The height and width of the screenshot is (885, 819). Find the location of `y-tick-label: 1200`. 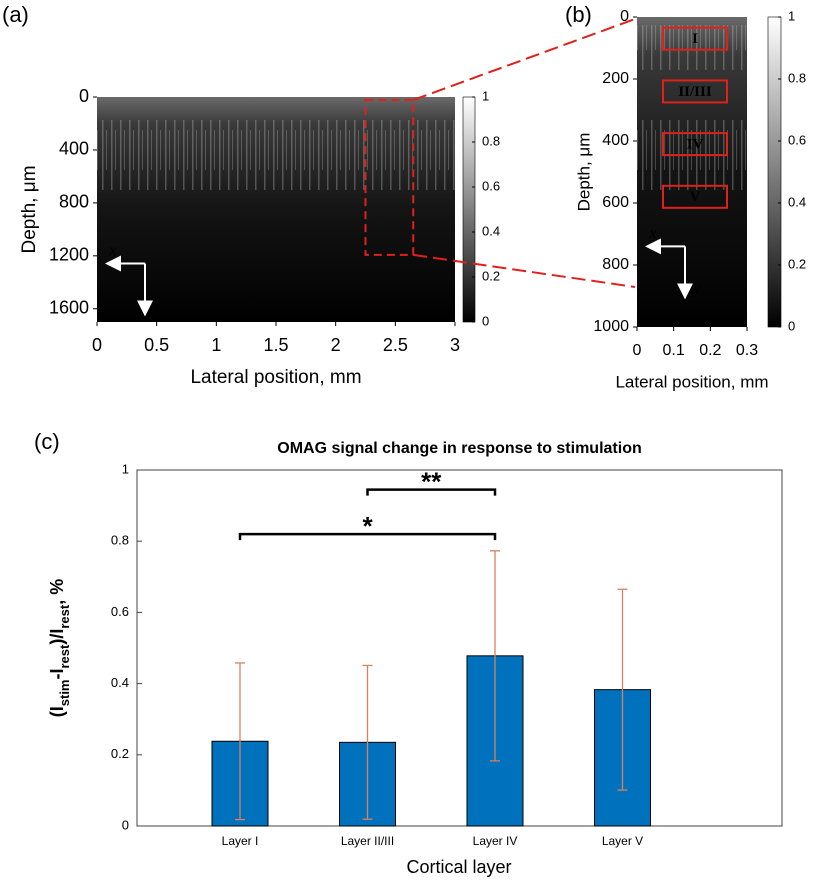

y-tick-label: 1200 is located at coordinates (69, 255).